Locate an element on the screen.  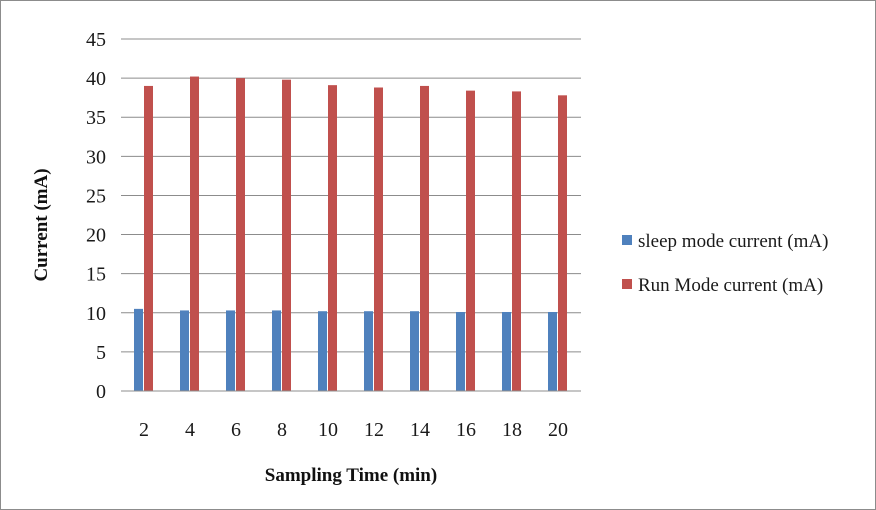
x-tick-label: 14 is located at coordinates (420, 430).